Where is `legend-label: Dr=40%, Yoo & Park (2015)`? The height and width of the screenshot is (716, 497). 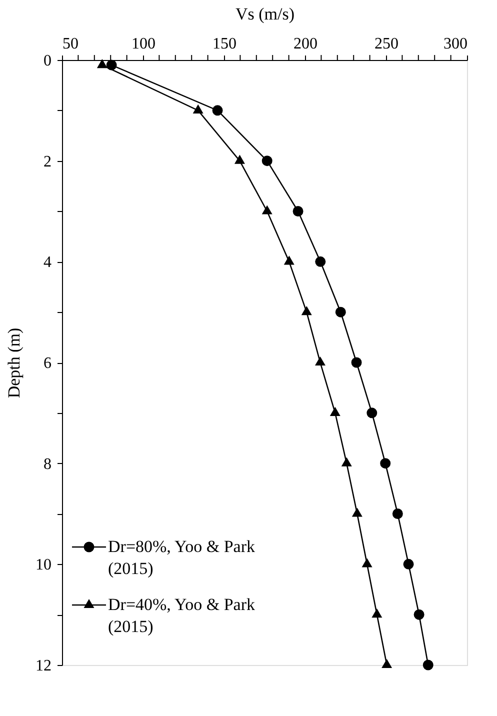
legend-label: Dr=40%, Yoo & Park (2015) is located at coordinates (182, 615).